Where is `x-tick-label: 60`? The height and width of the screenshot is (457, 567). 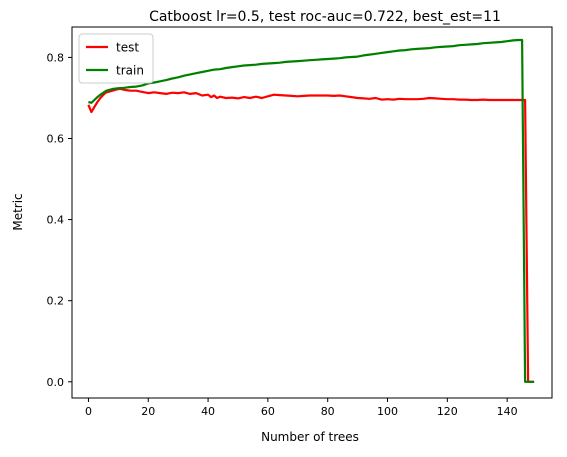 x-tick-label: 60 is located at coordinates (268, 411).